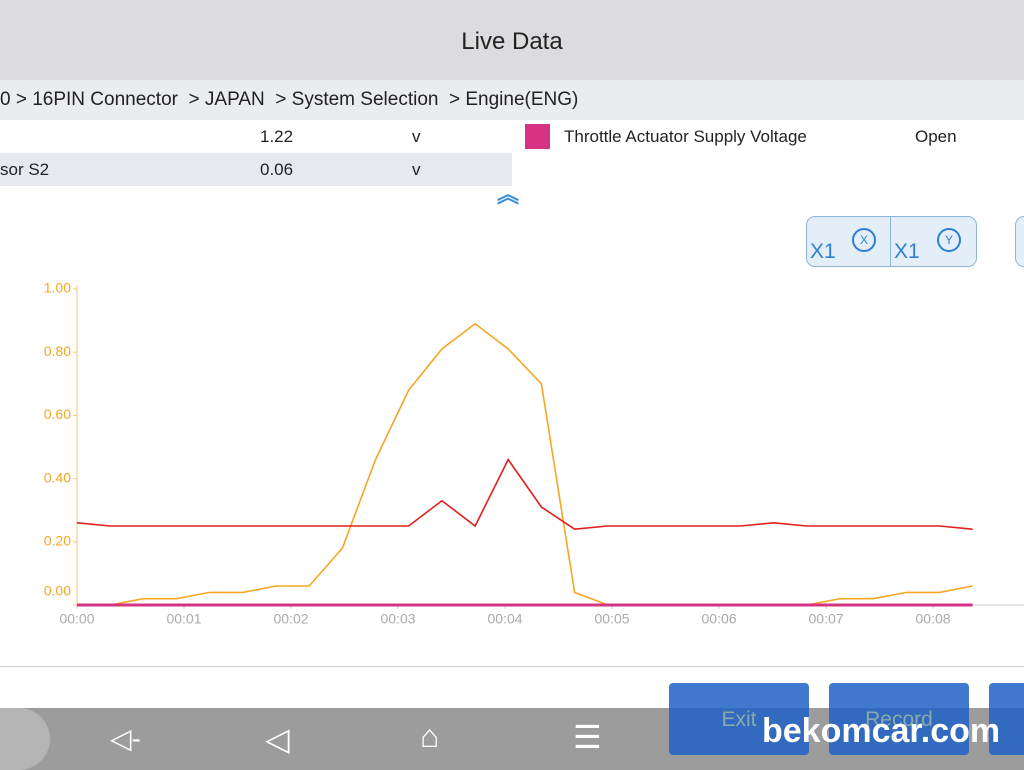 The height and width of the screenshot is (770, 1024). What do you see at coordinates (537, 136) in the screenshot?
I see `legend-swatch` at bounding box center [537, 136].